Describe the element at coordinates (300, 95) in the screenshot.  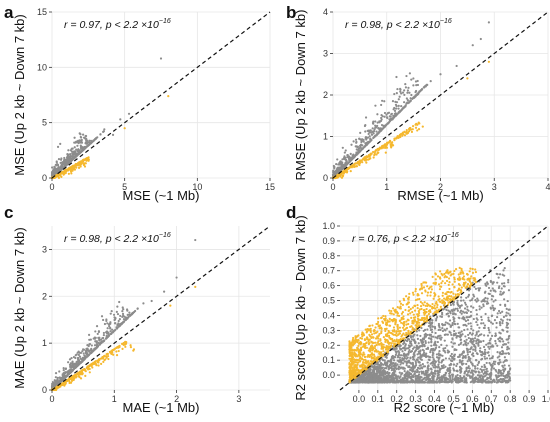
I see `y-axis-title: RMSE (Up 2 kb ~ Down 7 kb)` at that location.